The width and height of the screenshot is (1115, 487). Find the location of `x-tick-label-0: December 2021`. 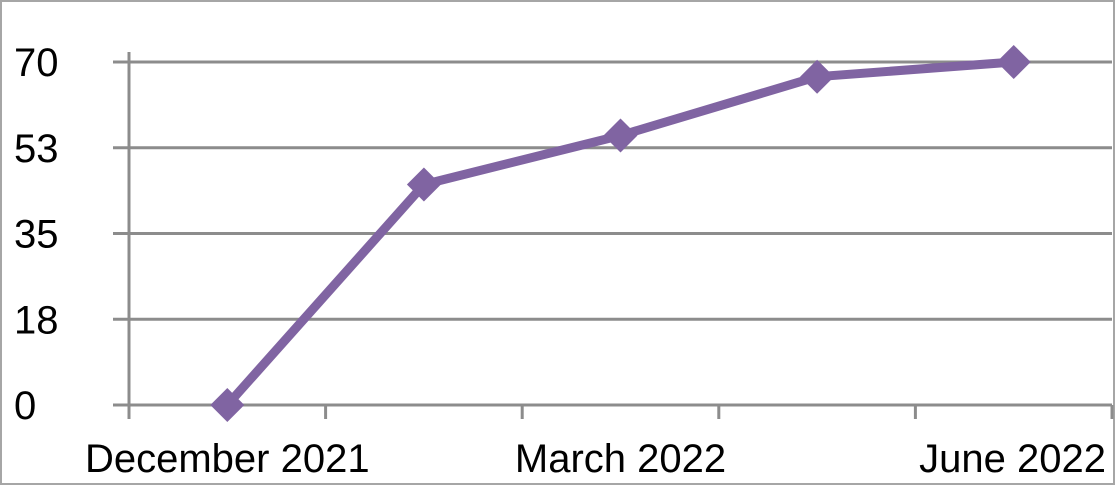

x-tick-label-0: December 2021 is located at coordinates (227, 459).